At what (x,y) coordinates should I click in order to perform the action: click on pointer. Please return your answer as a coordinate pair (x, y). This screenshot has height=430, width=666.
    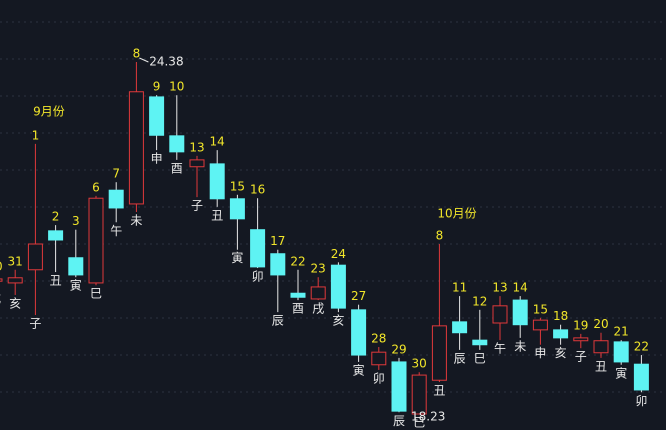
    Looking at the image, I should click on (144, 60).